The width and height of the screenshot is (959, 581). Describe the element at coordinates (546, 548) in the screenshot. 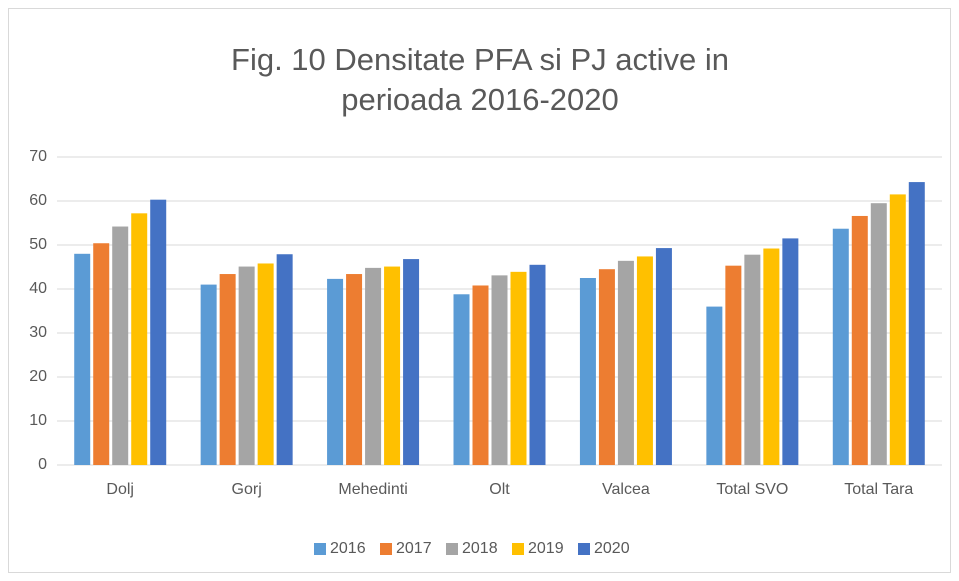

I see `legend-label: 2019` at that location.